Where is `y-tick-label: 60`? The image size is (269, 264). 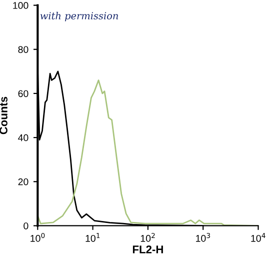 y-tick-label: 60 is located at coordinates (23, 94).